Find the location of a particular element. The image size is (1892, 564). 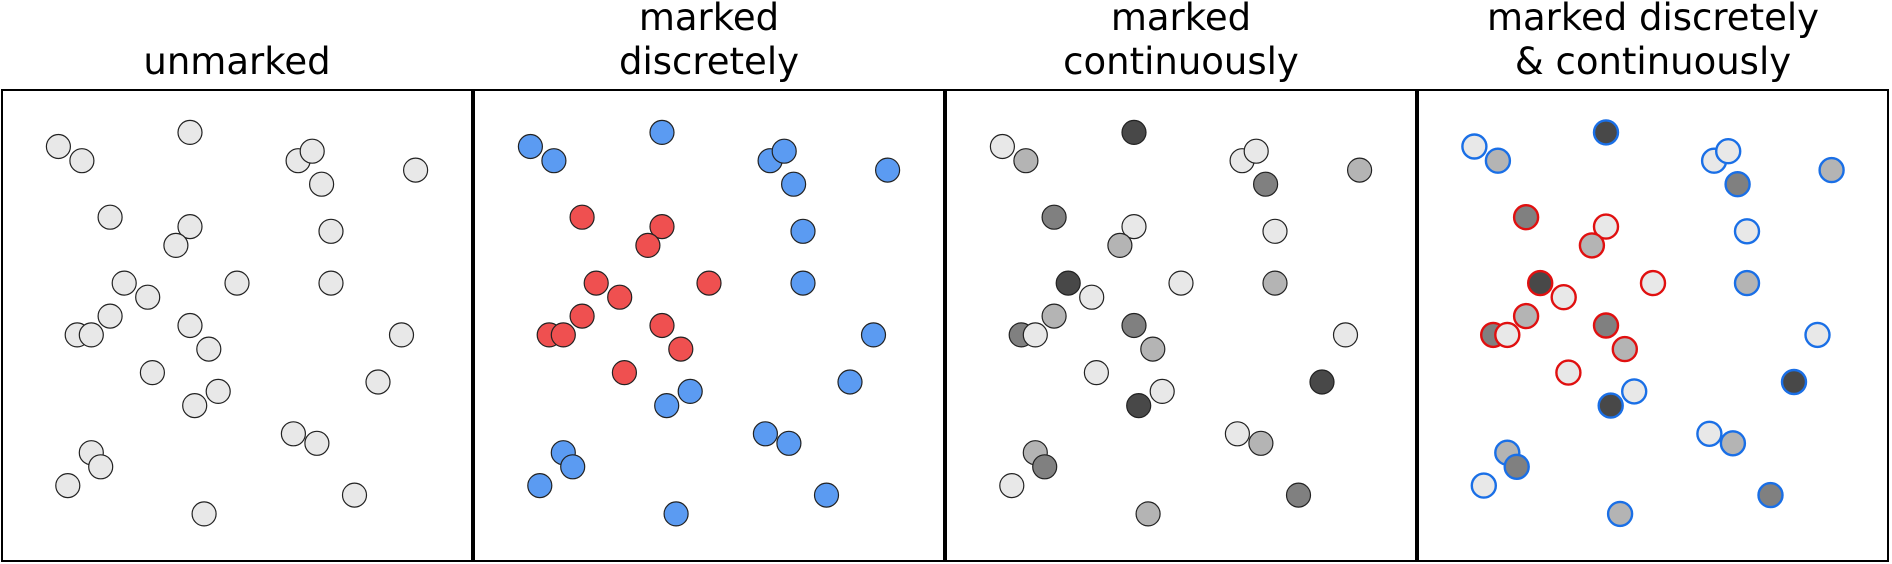

panel-title-line: unmarked is located at coordinates (236, 61).